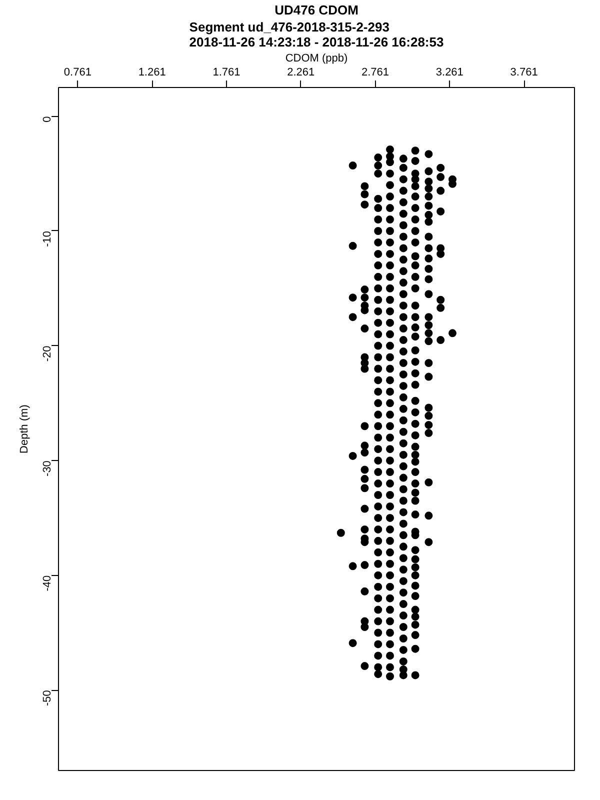 This screenshot has height=800, width=600. What do you see at coordinates (316, 35) in the screenshot?
I see `chart-subtitle: Segment ud_476-2018-315-2-293 2018-11-26 14:23:18 - 2018-11-26 16:28:53` at bounding box center [316, 35].